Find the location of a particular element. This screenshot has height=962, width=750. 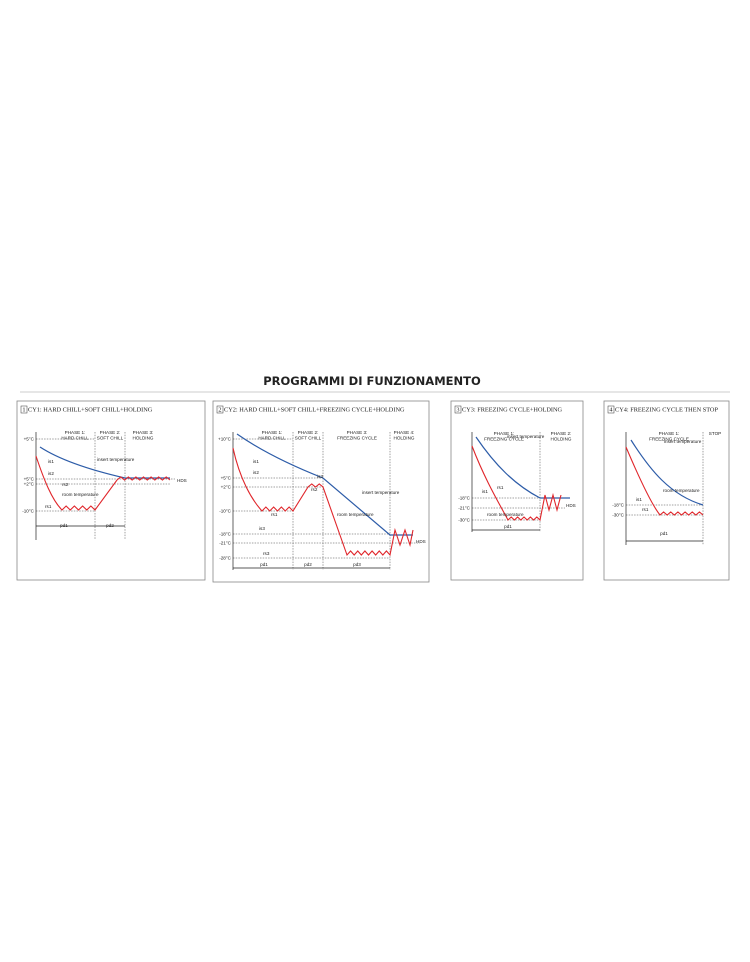

temp-label: +10°C is located at coordinates (225, 439).